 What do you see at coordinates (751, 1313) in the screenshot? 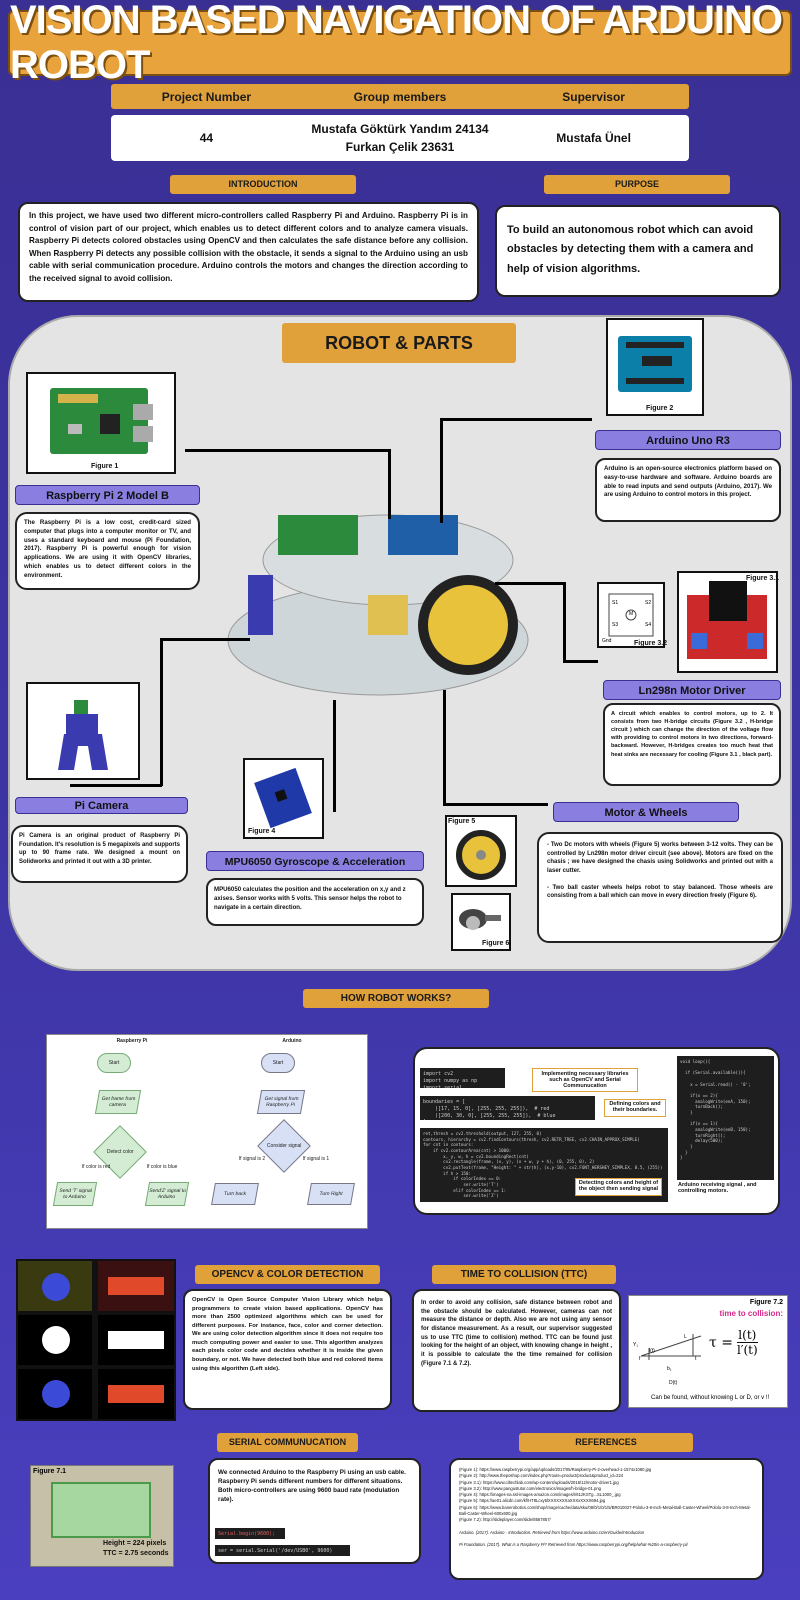
I see `ttc-title: time to collision:` at bounding box center [751, 1313].